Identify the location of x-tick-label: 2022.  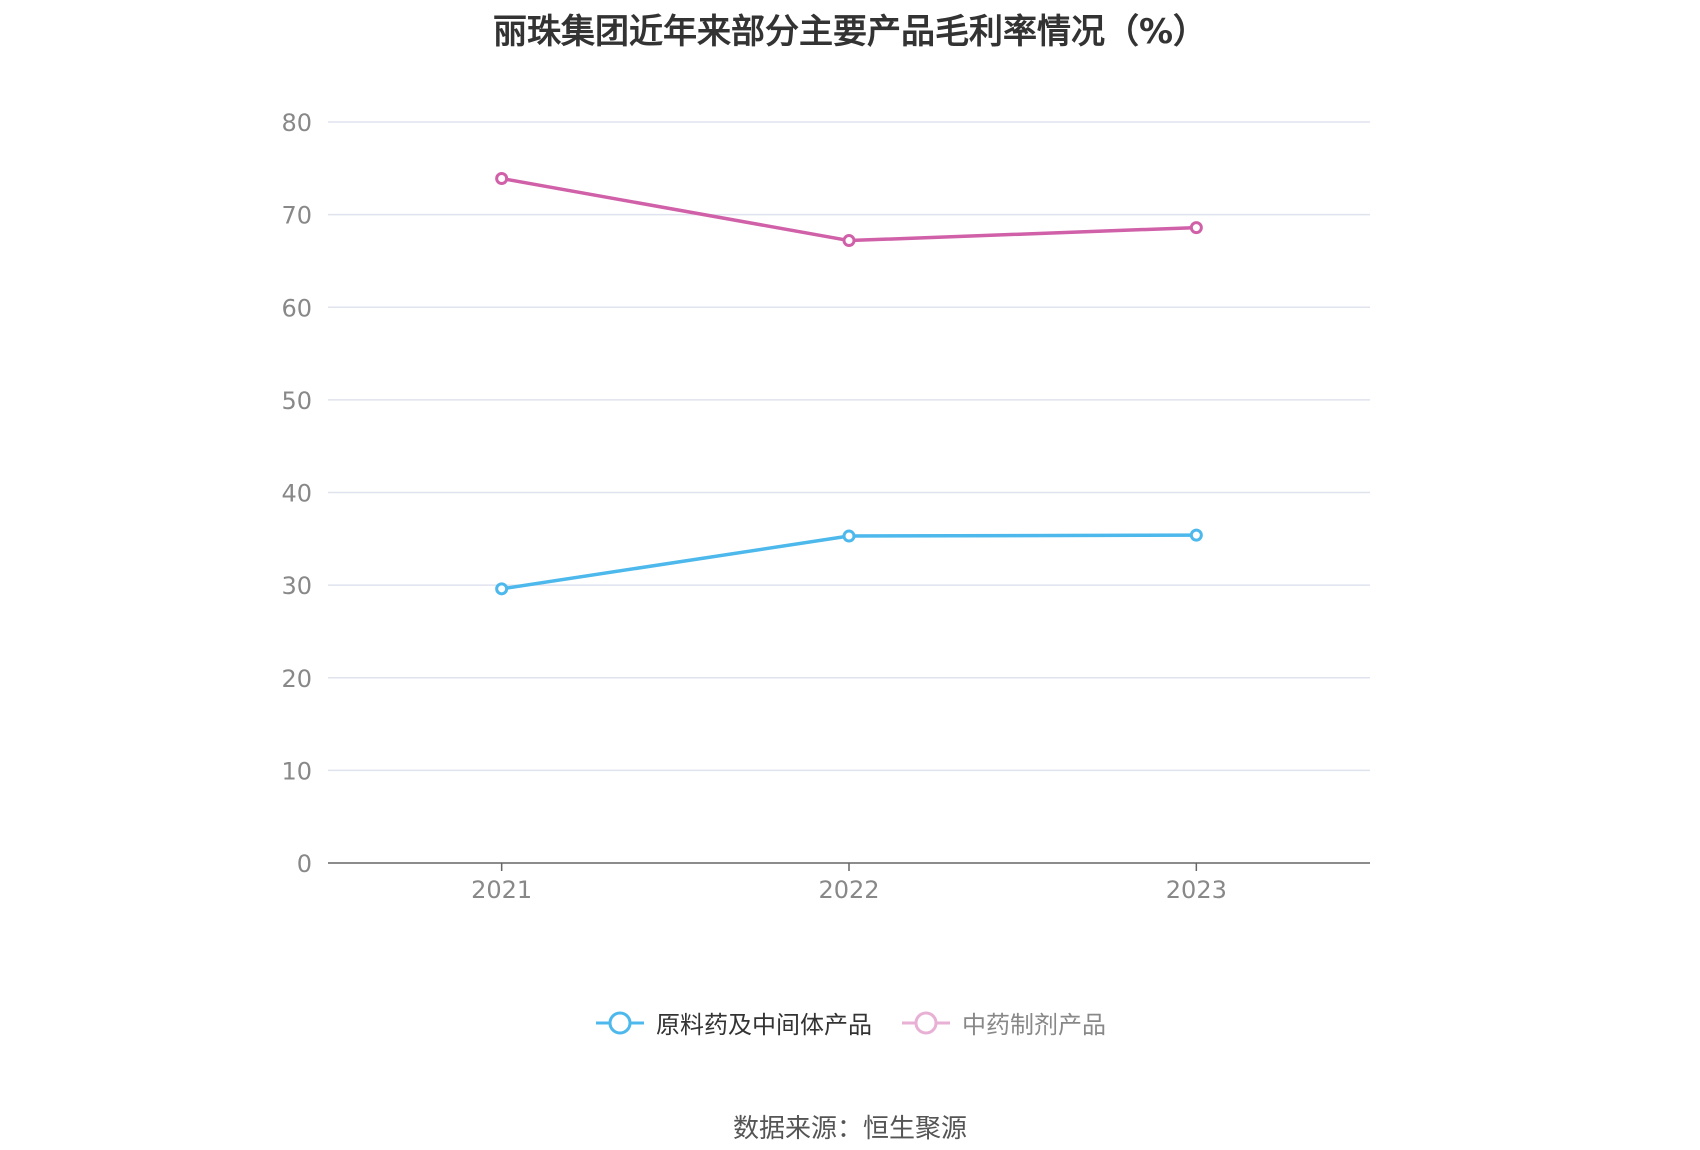
(848, 890).